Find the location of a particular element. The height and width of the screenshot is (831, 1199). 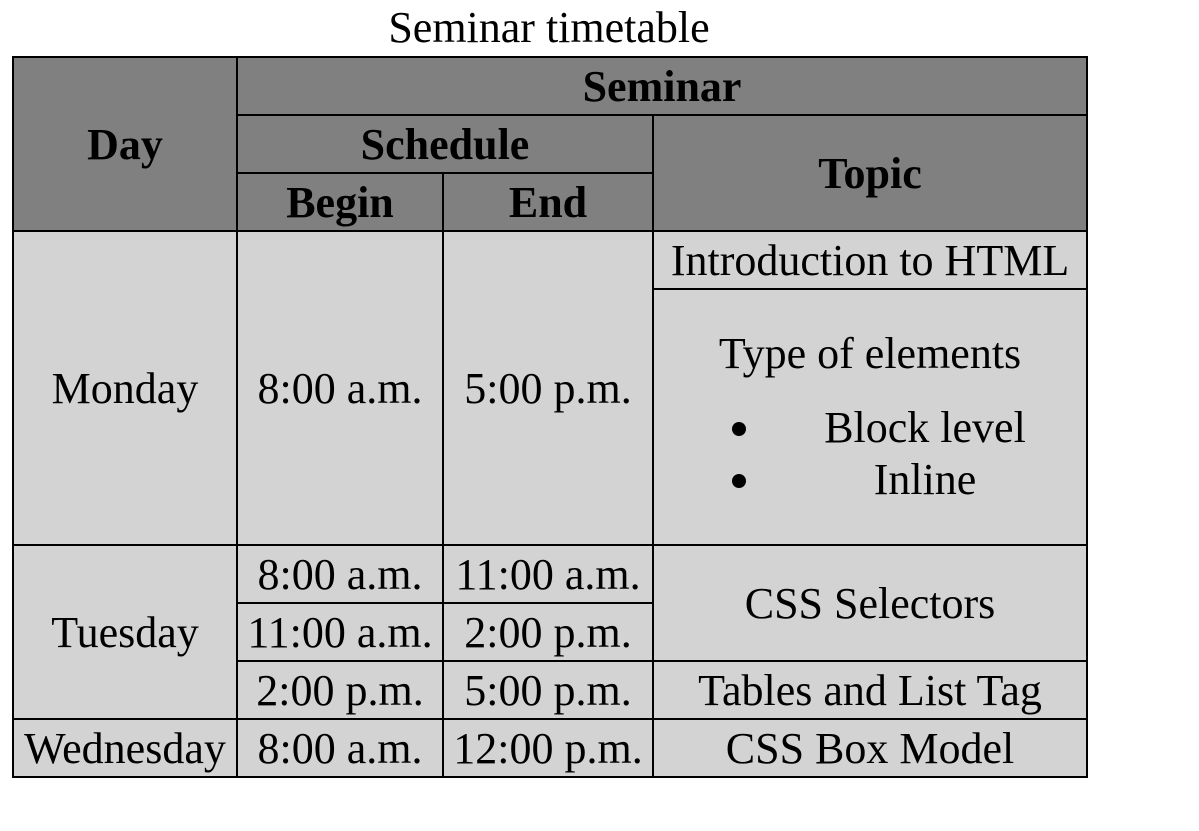

topic-cell: CSS Selectors is located at coordinates (870, 603).